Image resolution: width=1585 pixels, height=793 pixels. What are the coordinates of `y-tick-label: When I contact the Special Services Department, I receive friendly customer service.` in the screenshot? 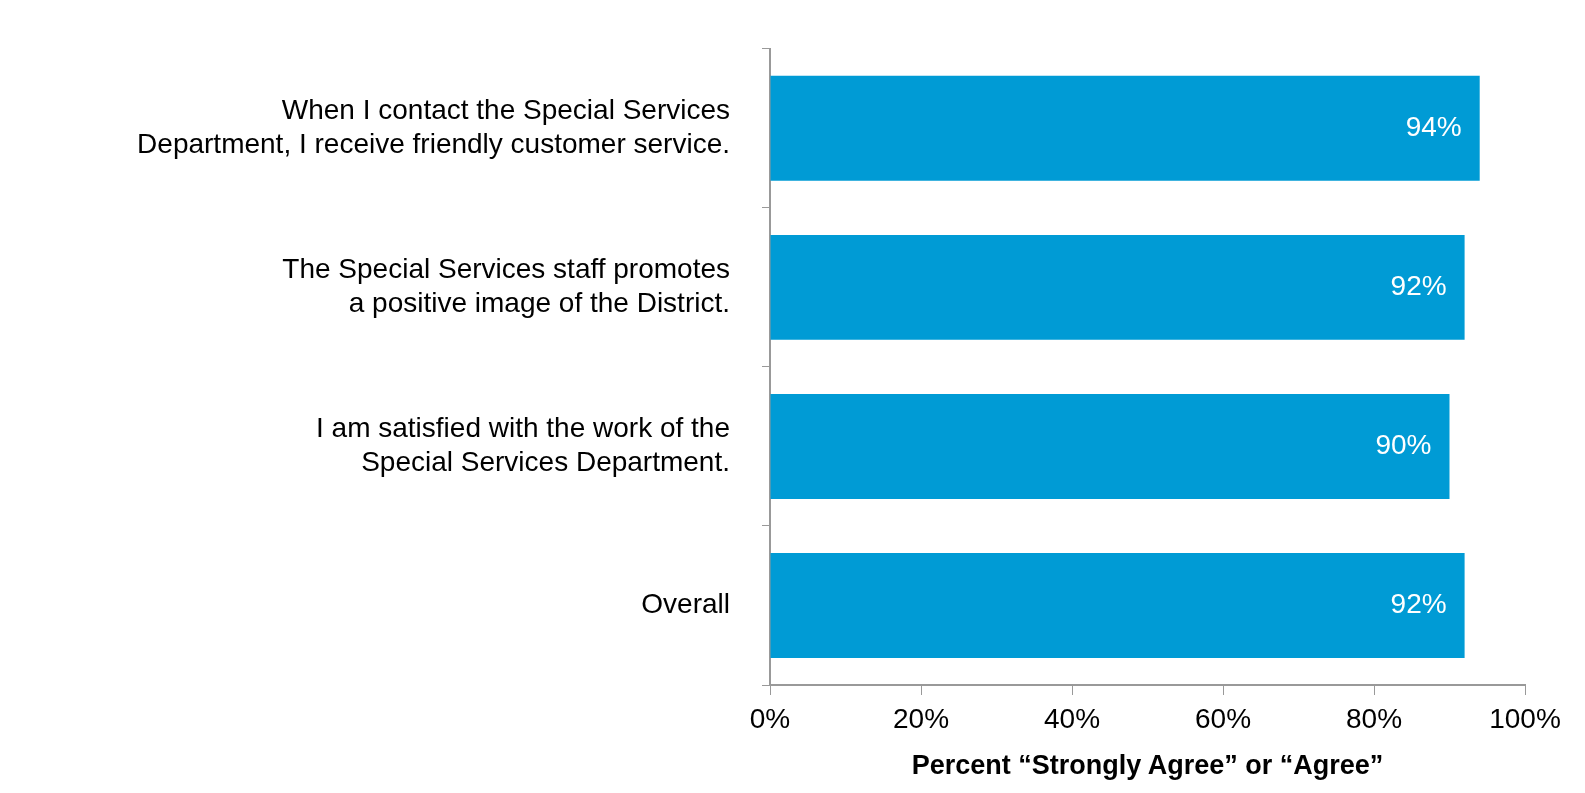 It's located at (433, 126).